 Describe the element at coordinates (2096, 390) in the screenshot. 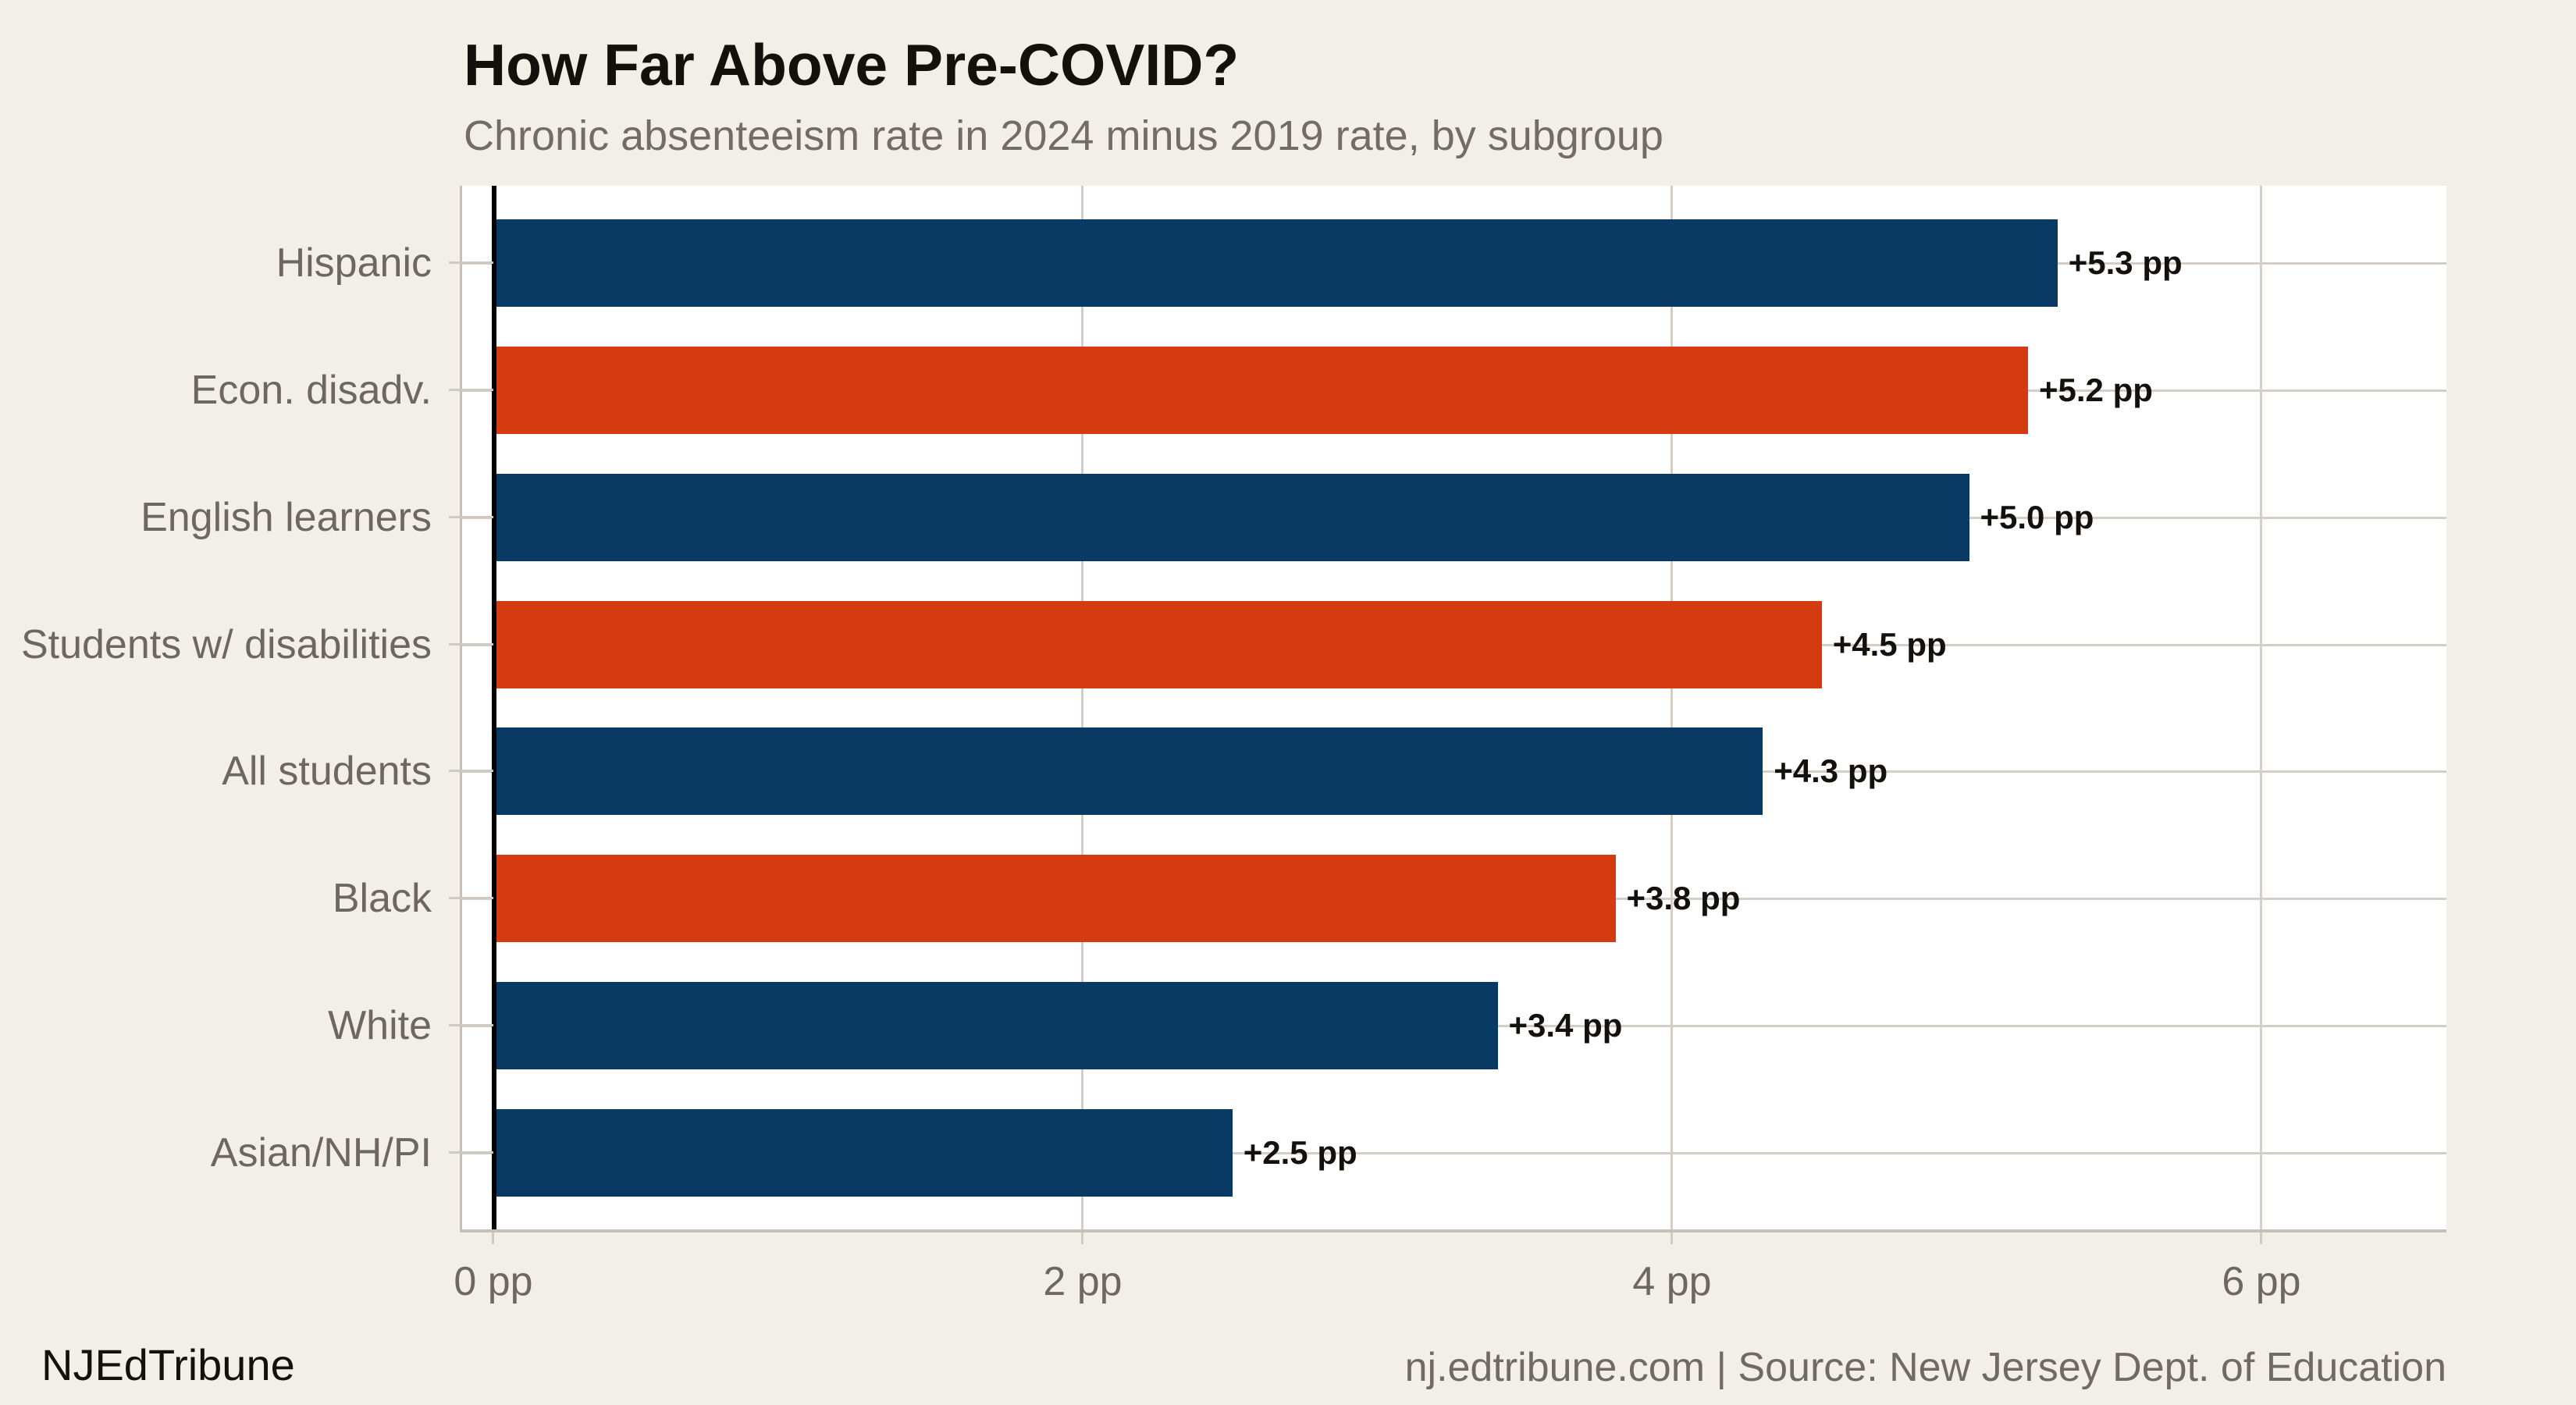

I see `value-label: +5.2 pp` at that location.